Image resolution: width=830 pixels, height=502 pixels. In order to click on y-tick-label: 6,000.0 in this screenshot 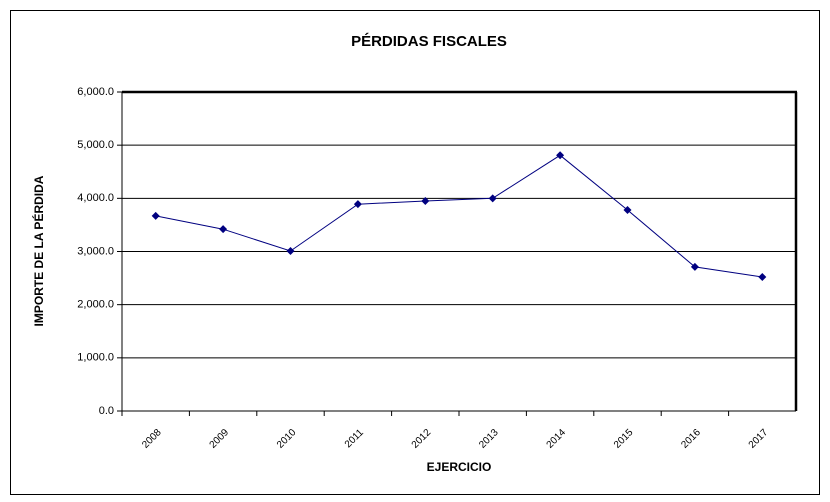, I will do `click(95, 92)`.